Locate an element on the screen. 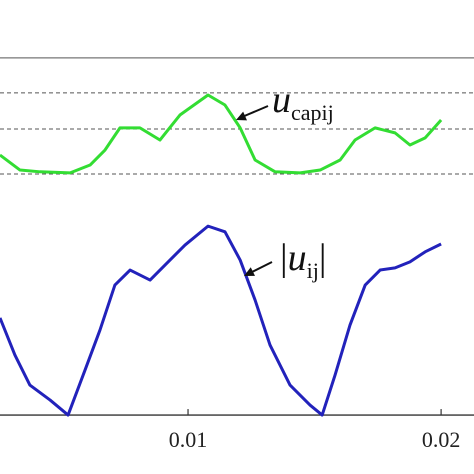  annotation-suffix: | is located at coordinates (323, 258).